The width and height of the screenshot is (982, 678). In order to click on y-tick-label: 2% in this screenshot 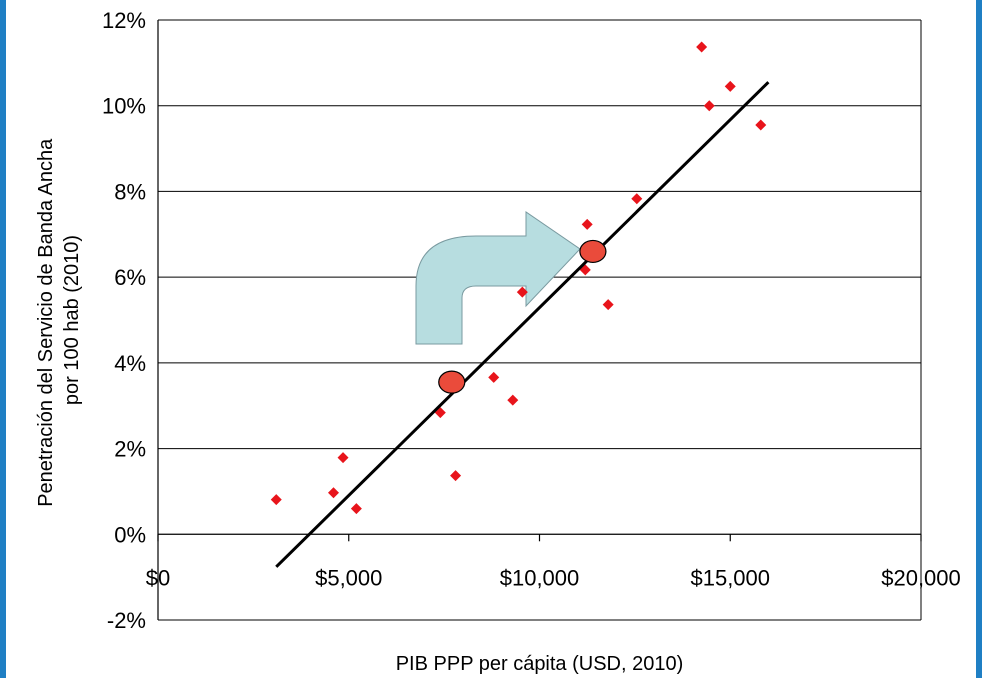, I will do `click(130, 449)`.